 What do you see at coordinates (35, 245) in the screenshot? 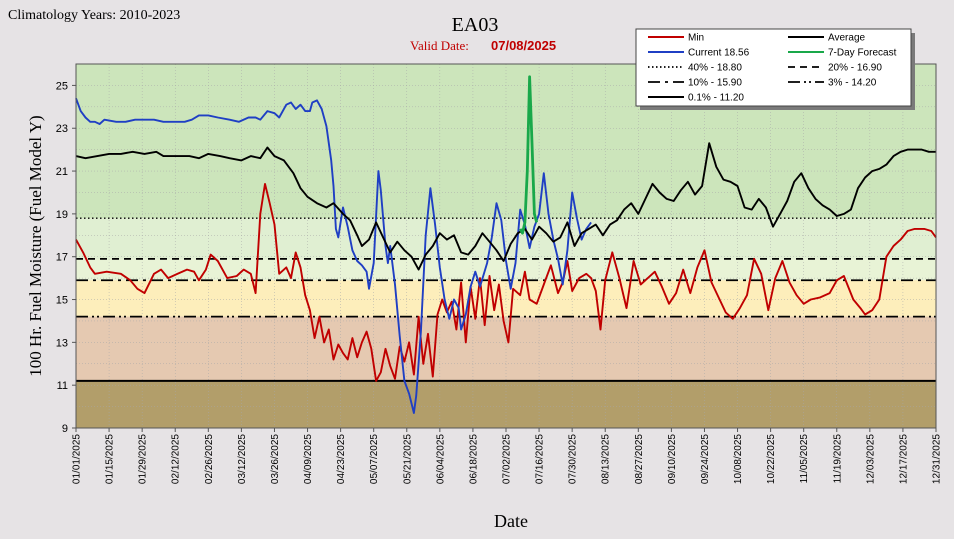
I see `y-axis-label: 100 Hr. Fuel Moisture (Fuel Model Y)` at bounding box center [35, 245].